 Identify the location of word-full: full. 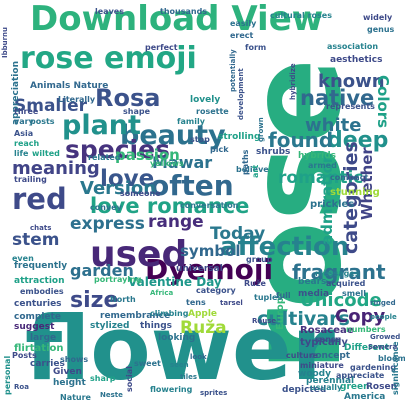
(283, 295).